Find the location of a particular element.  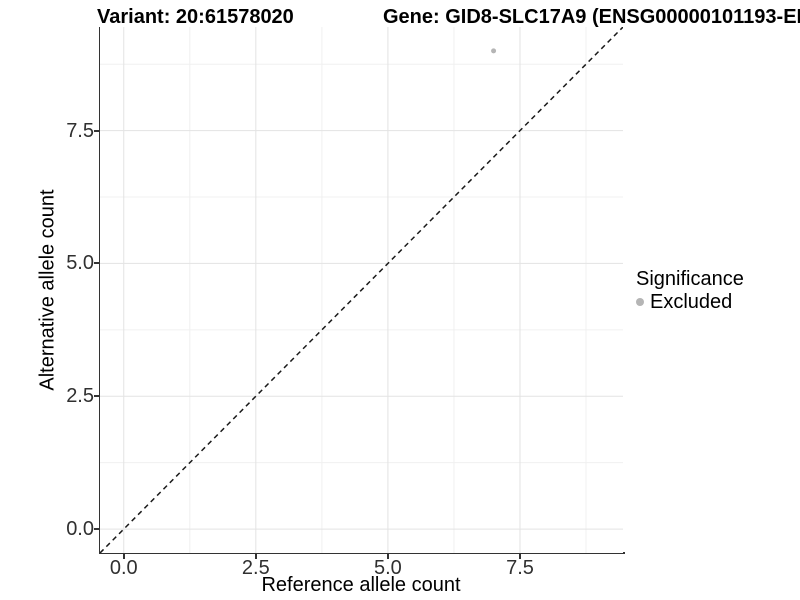

plot-title-gene: Gene: GID8-SLC17A9 (ENSG00000101193-EN is located at coordinates (591, 17).